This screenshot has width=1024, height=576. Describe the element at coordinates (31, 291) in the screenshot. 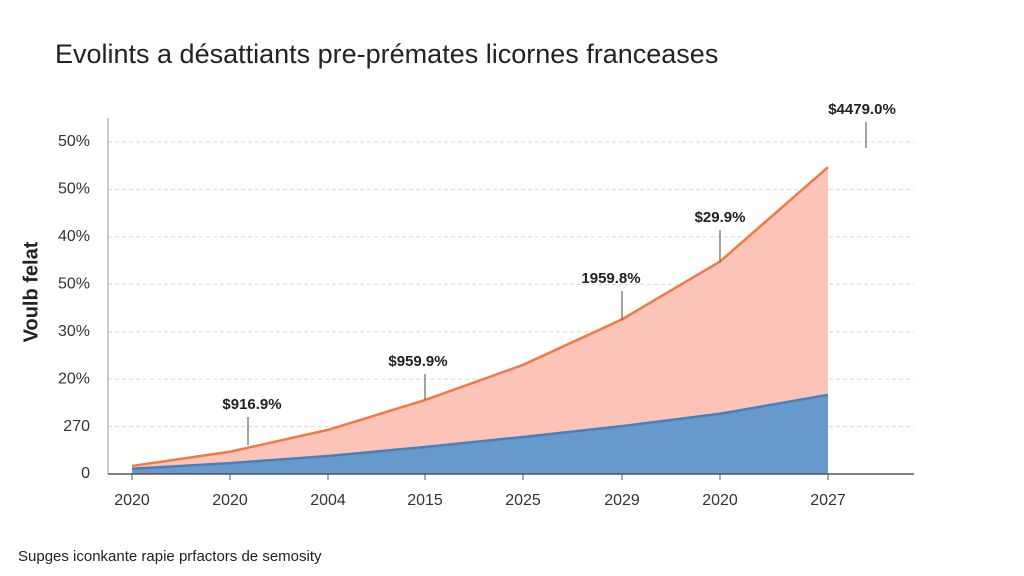

I see `y-axis-label: Voulb felat` at that location.